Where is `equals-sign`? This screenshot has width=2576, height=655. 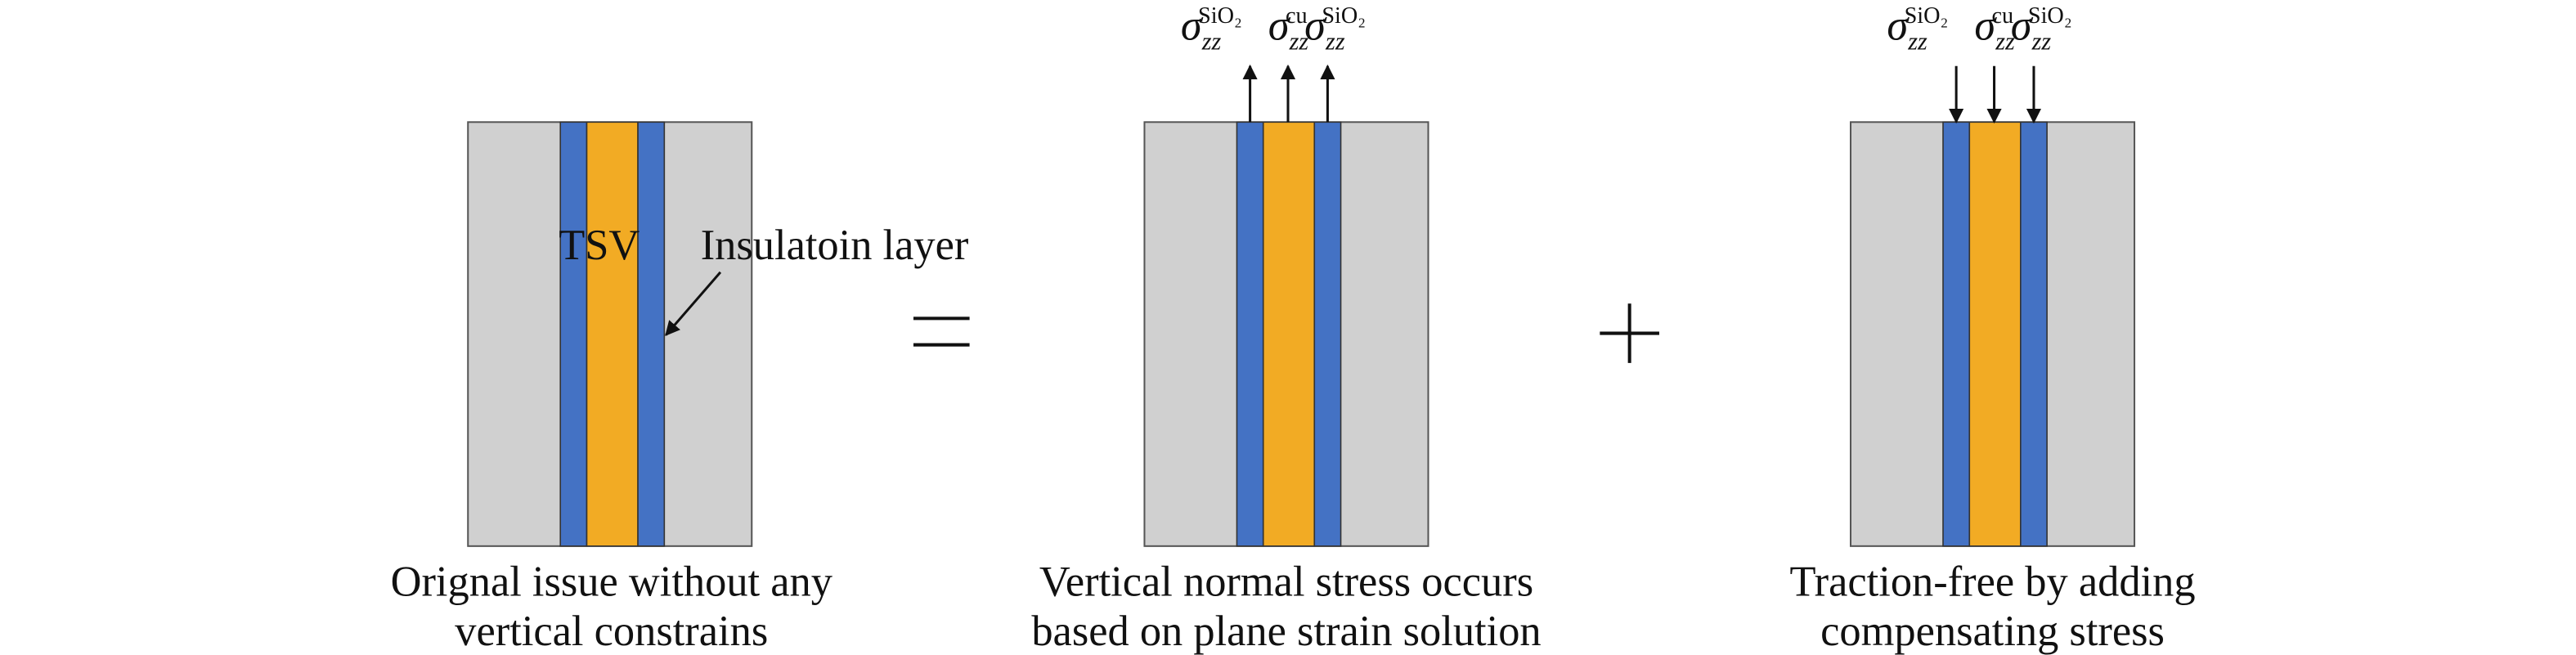 equals-sign is located at coordinates (942, 332).